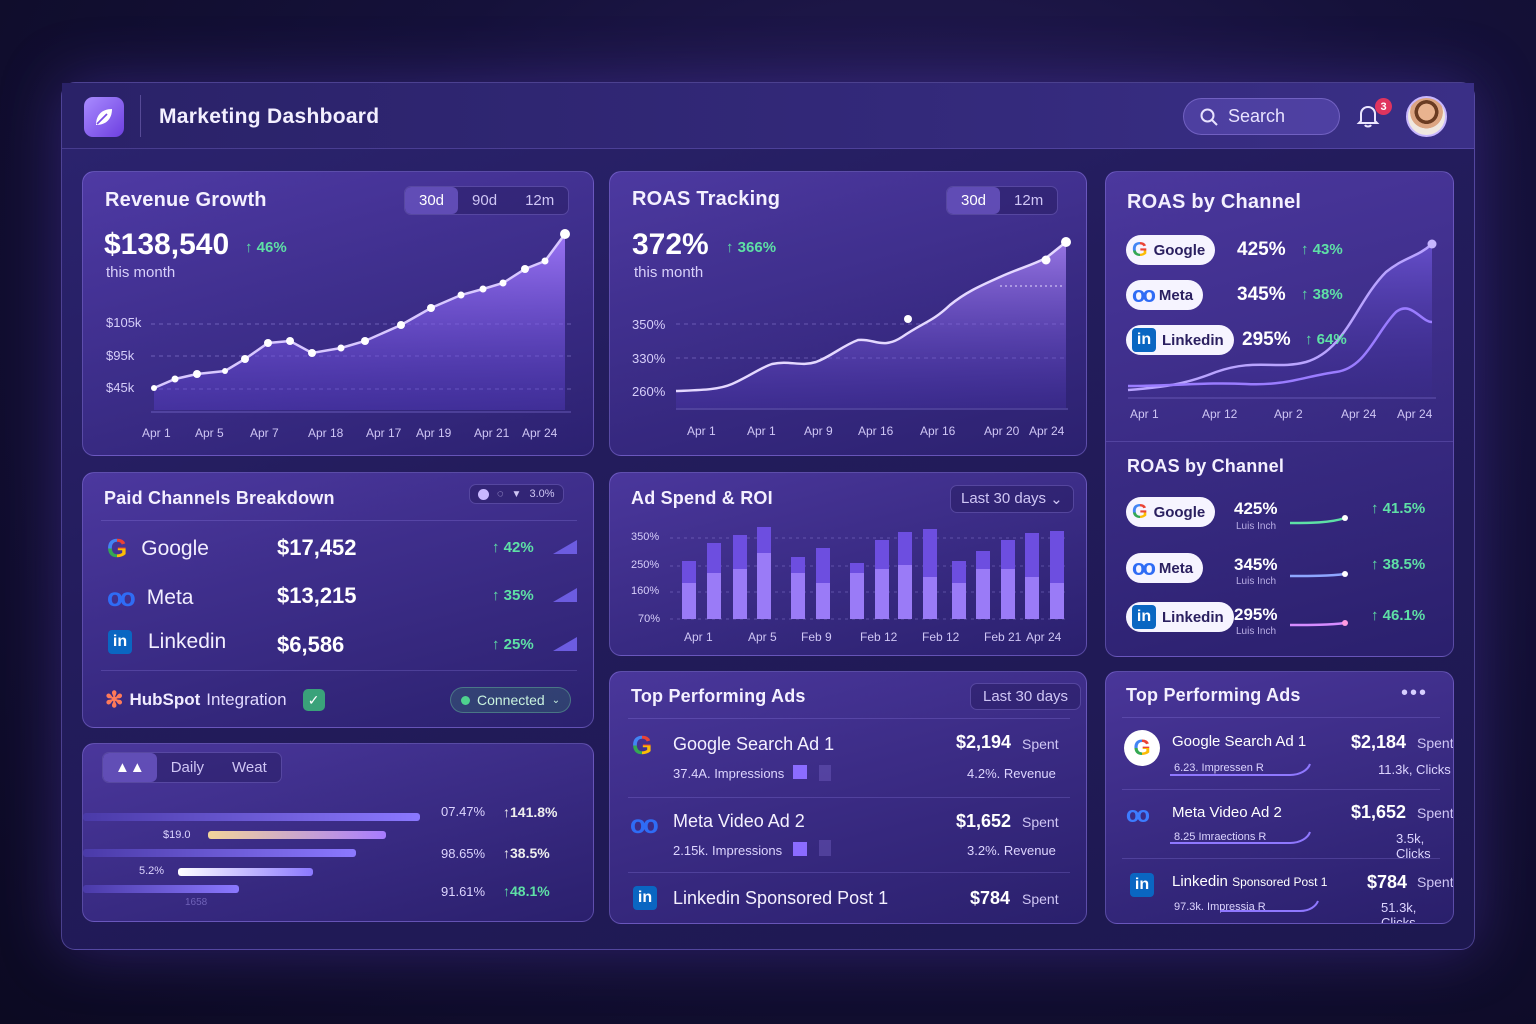 This screenshot has height=1024, width=1536. I want to click on channel-name: Linkedin, so click(1193, 340).